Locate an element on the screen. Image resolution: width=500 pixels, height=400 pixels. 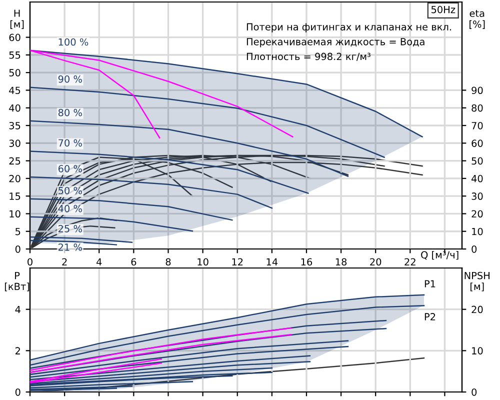
y-tick-label: 2 is located at coordinates (18, 350).